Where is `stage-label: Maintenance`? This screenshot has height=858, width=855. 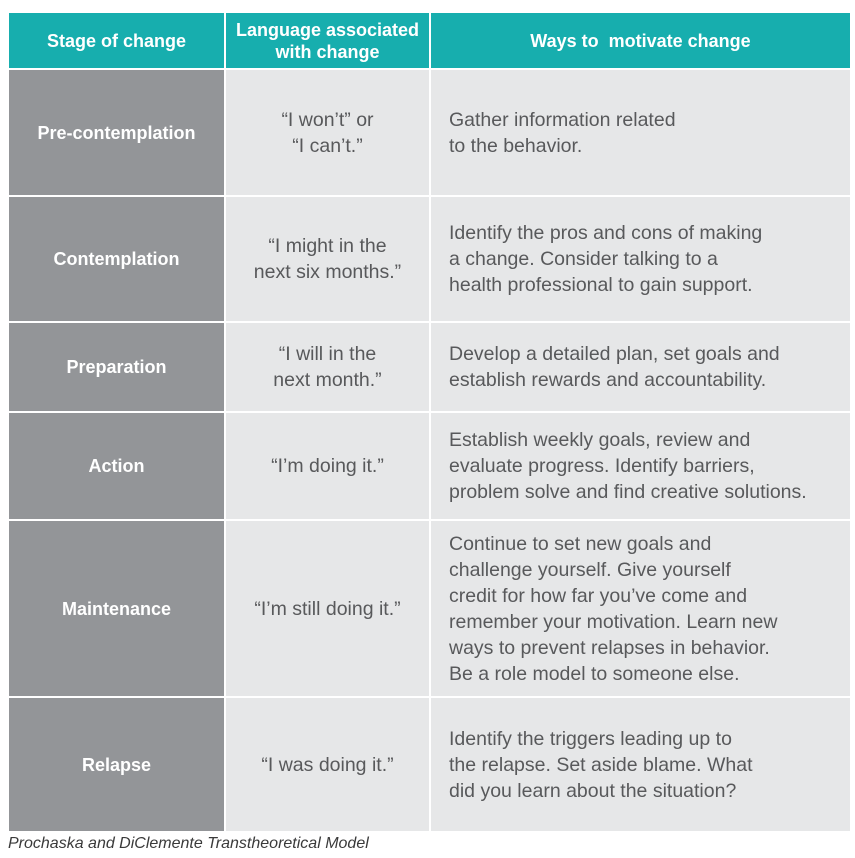
stage-label: Maintenance is located at coordinates (116, 608).